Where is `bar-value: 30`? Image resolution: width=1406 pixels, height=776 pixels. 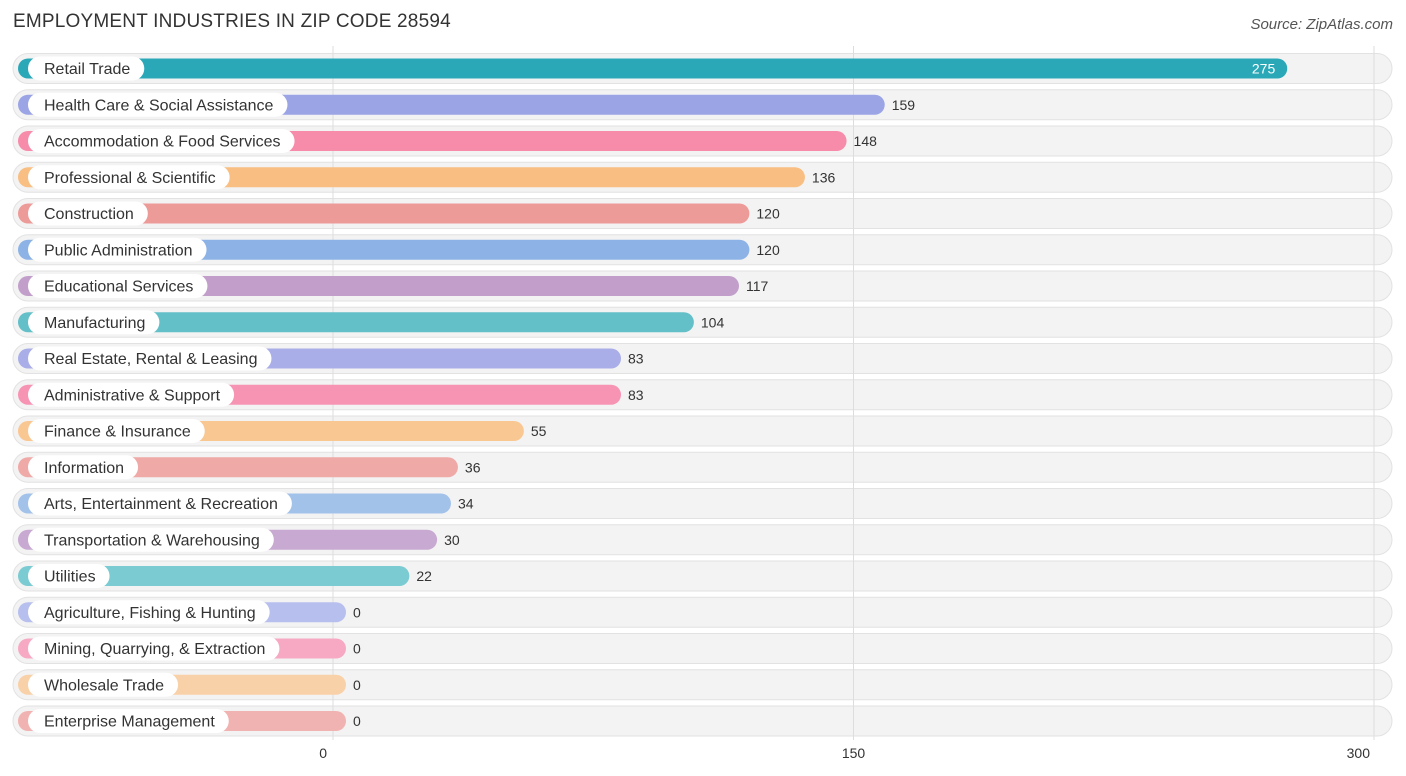
bar-value: 30 is located at coordinates (452, 540).